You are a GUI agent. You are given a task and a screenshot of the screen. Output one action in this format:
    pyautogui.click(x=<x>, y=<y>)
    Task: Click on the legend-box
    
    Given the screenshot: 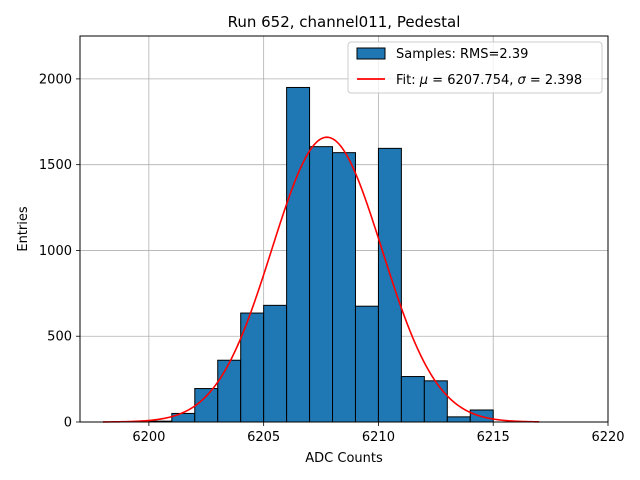 What is the action you would take?
    pyautogui.click(x=475, y=67)
    